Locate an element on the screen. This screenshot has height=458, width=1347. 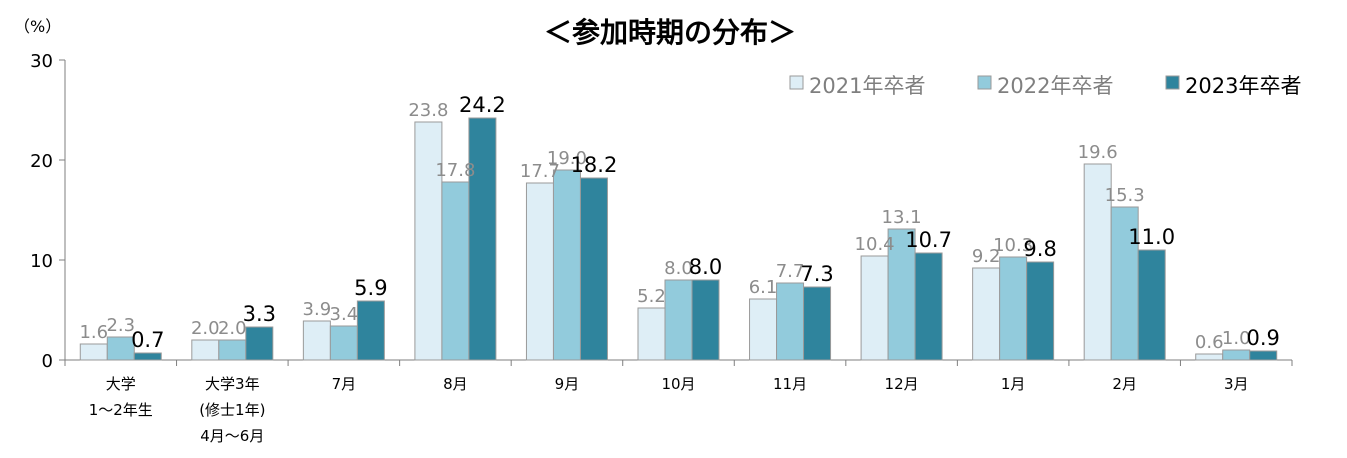
legend-label: 2021年卒者 is located at coordinates (867, 86).